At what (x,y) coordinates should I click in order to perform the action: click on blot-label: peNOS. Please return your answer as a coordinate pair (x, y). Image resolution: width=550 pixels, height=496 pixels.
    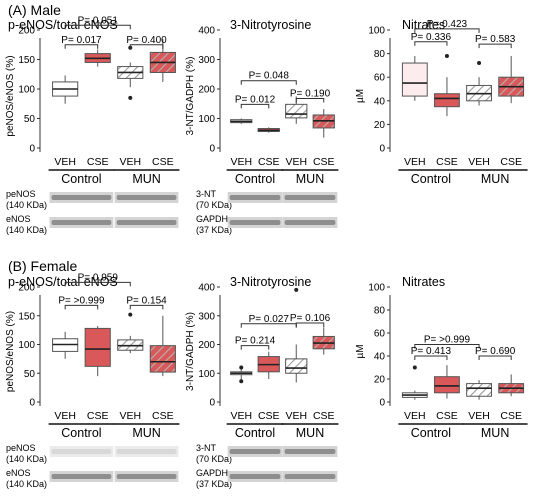
    Looking at the image, I should click on (21, 194).